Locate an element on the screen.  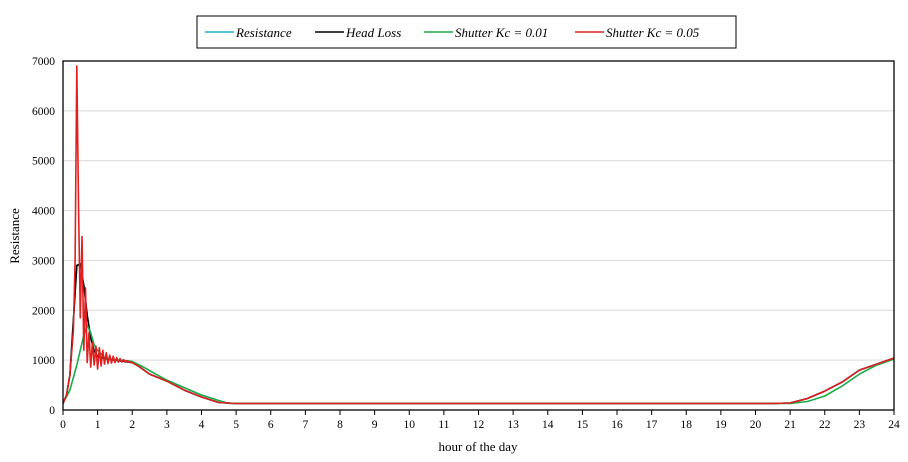
x-tick-label: 19 is located at coordinates (721, 425).